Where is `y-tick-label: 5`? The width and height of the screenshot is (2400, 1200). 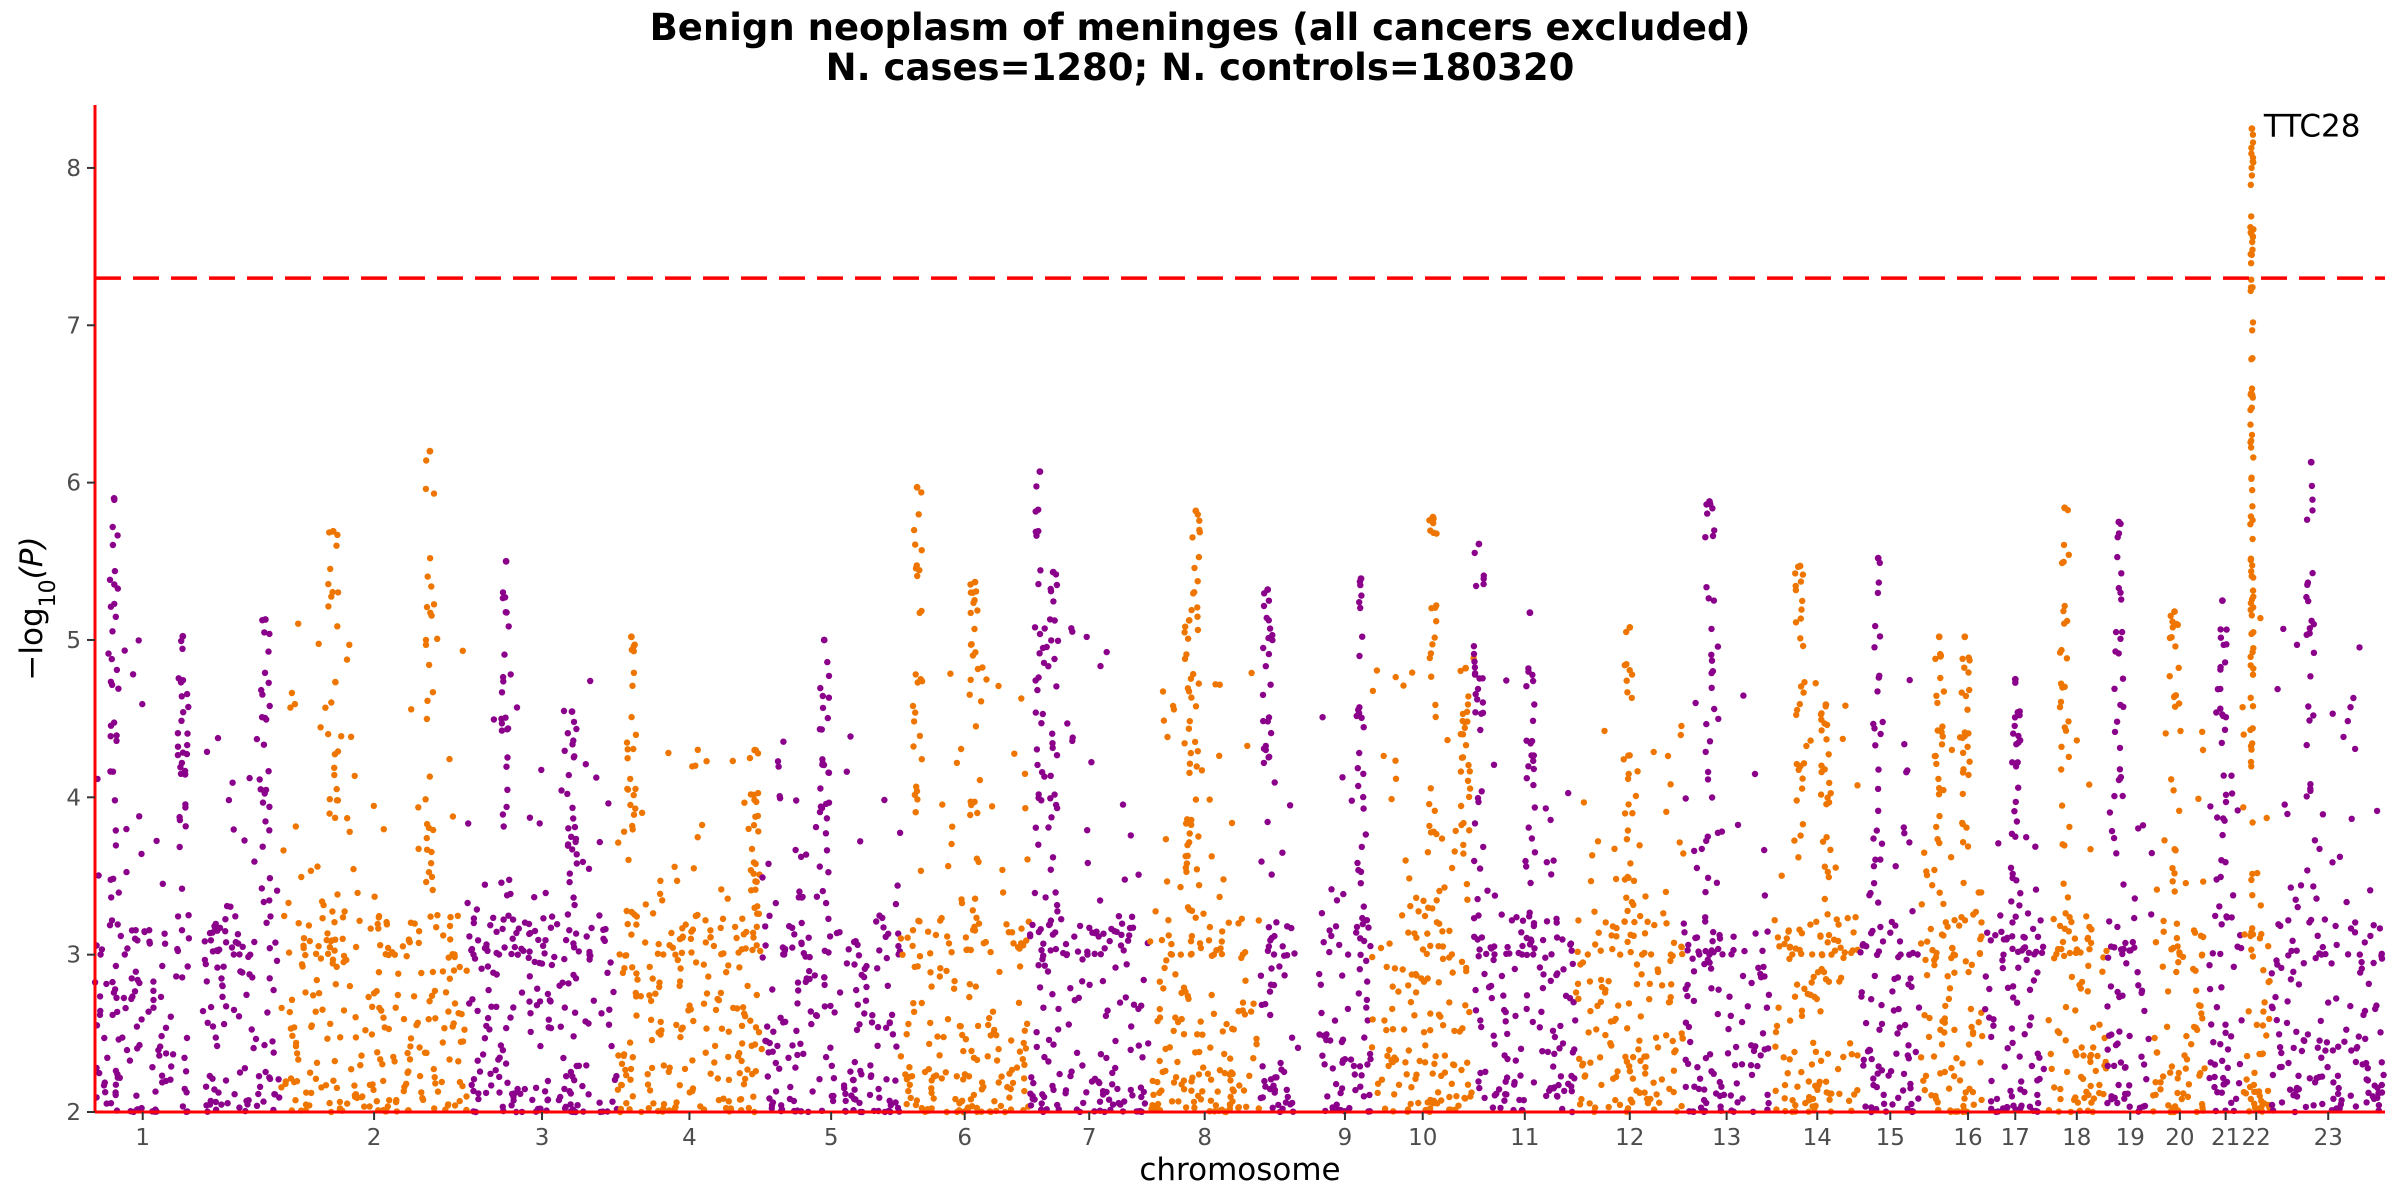
y-tick-label: 5 is located at coordinates (73, 641).